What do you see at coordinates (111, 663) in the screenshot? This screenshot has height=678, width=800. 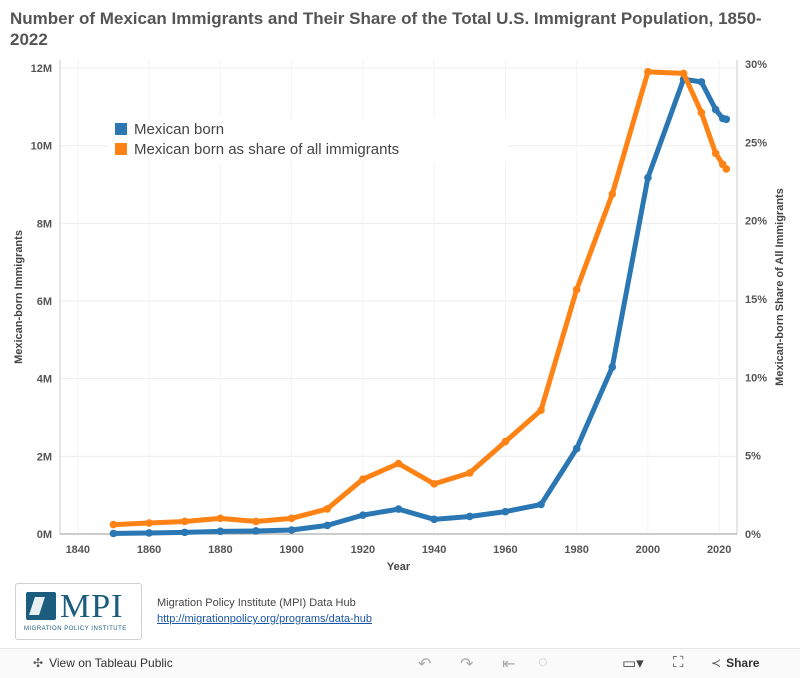 I see `view-on-tableau-label: View on Tableau Public` at bounding box center [111, 663].